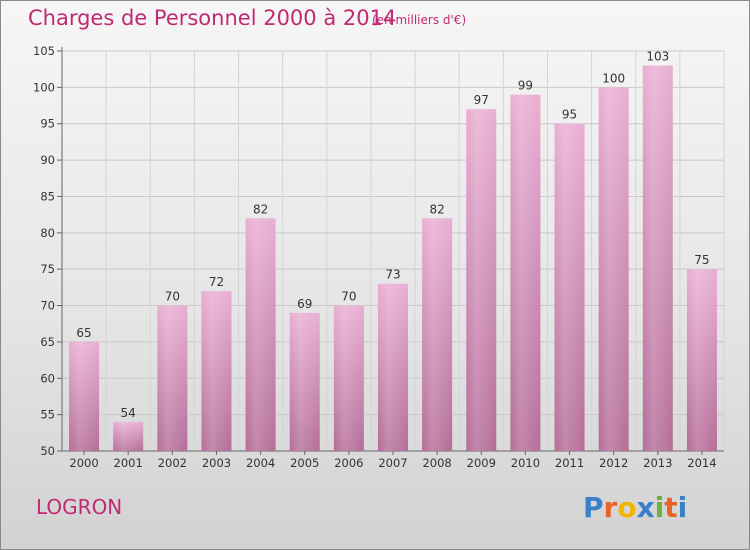 The image size is (750, 550). Describe the element at coordinates (419, 20) in the screenshot. I see `chart-subtitle: (en milliers d'€)` at that location.